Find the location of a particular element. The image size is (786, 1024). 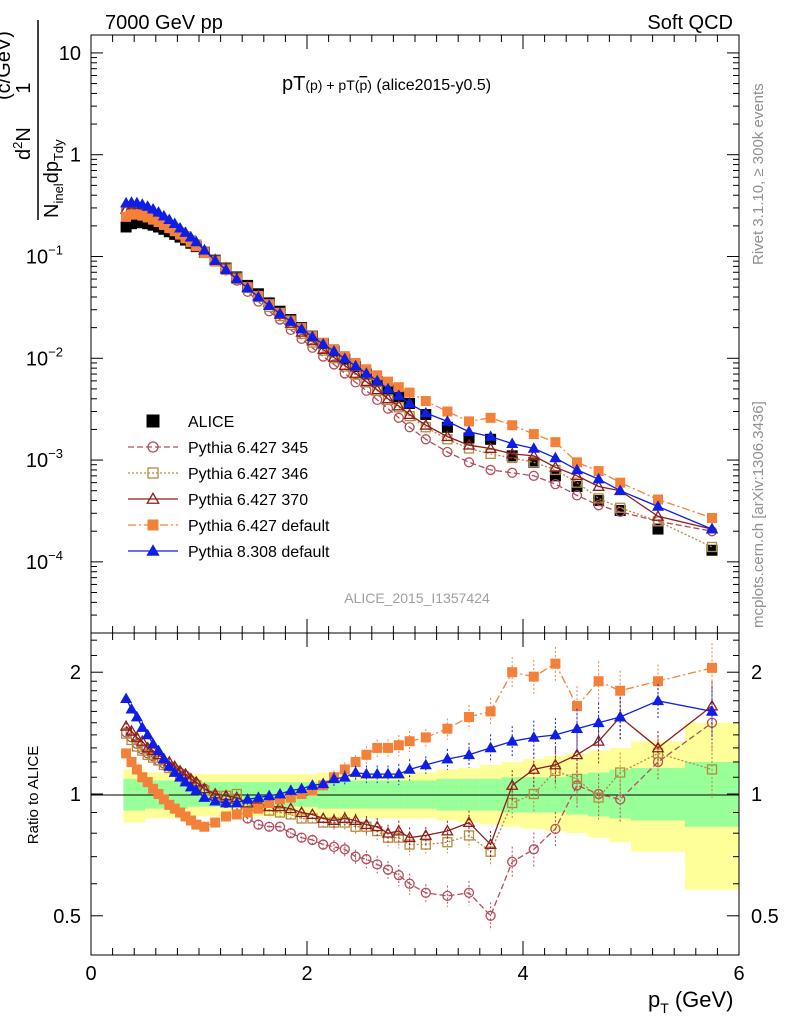

title-close: ) is located at coordinates (369, 85).